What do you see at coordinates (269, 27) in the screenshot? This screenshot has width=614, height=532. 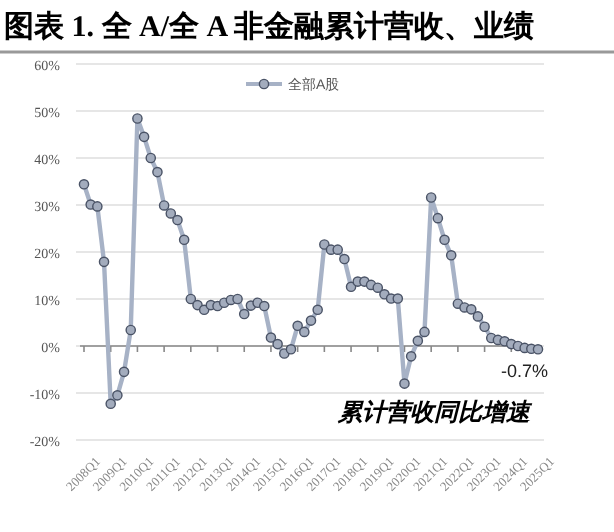 I see `chart-title: 图表 1. 全 A/全 A 非金融累计营收、业绩` at bounding box center [269, 27].